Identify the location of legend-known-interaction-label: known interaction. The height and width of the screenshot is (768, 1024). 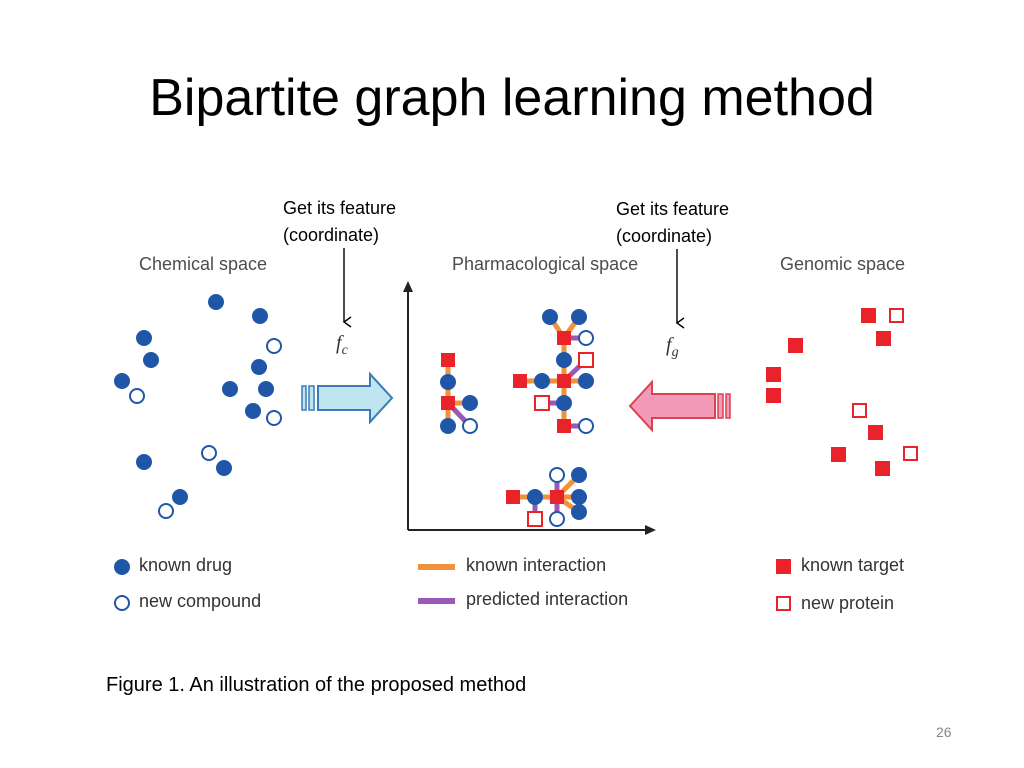
(536, 565).